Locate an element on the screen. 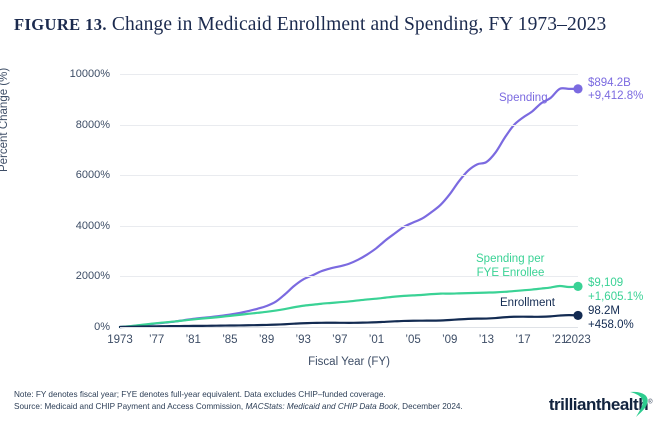  x-axis-tick-label: ’09 is located at coordinates (450, 340).